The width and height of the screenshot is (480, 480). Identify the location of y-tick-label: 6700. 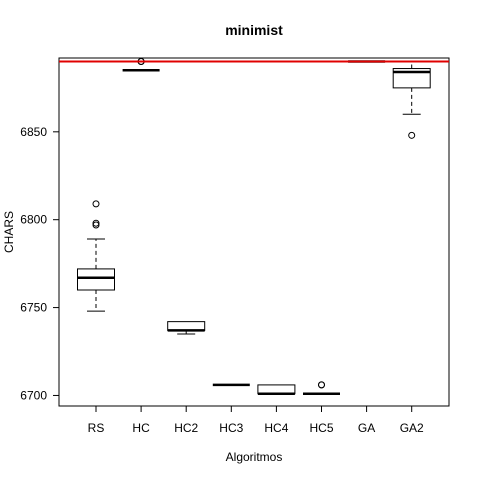
(33, 395).